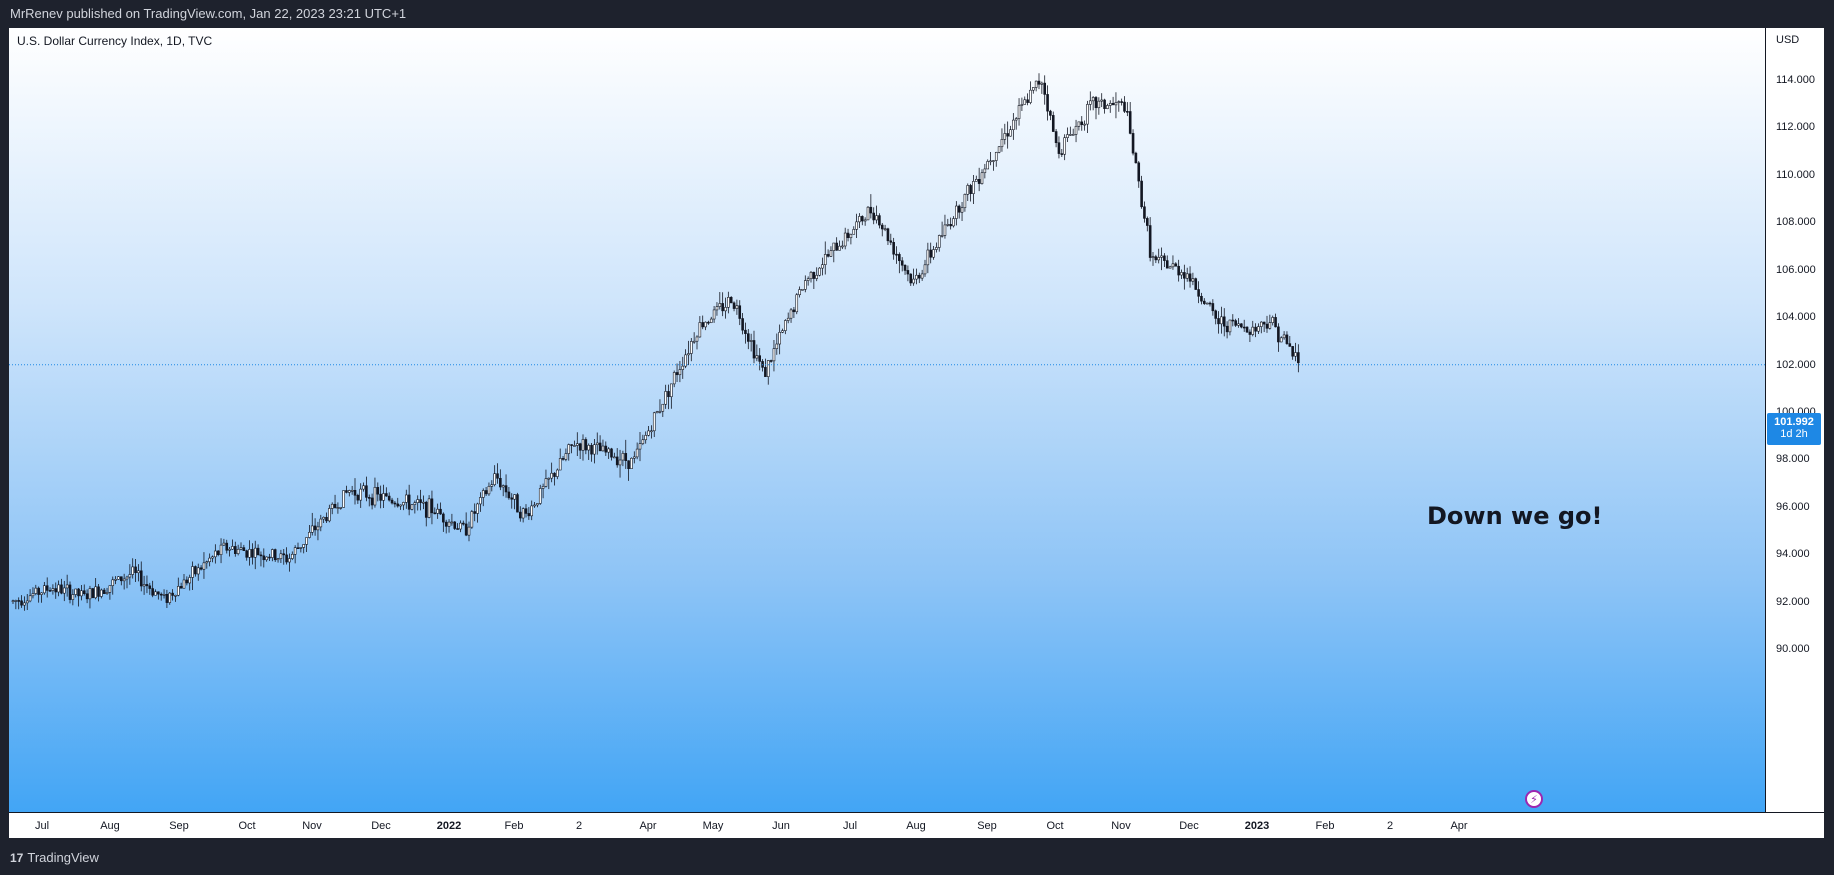 The width and height of the screenshot is (1834, 875). Describe the element at coordinates (115, 41) in the screenshot. I see `chart-legend: U.S. Dollar Currency Index, 1D, TVC` at that location.